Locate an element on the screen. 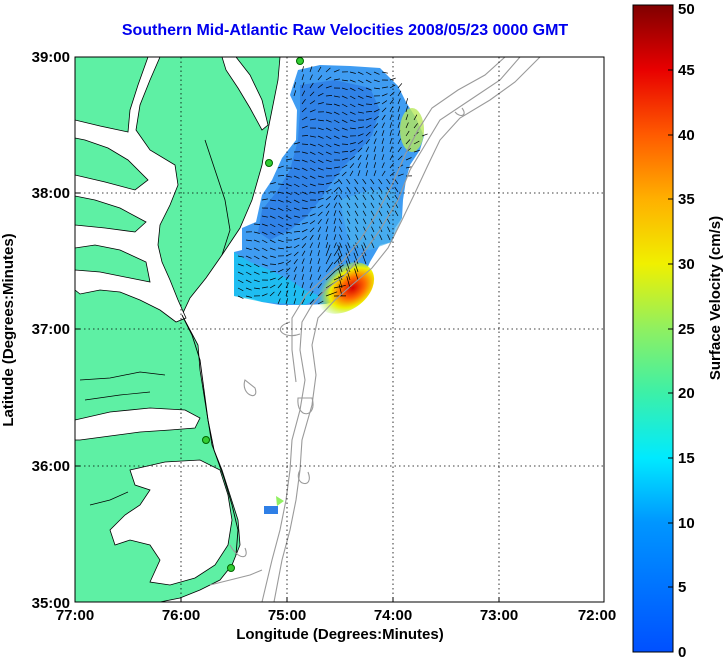 Image resolution: width=724 pixels, height=659 pixels. colorbar-tick-label: 10 is located at coordinates (686, 523).